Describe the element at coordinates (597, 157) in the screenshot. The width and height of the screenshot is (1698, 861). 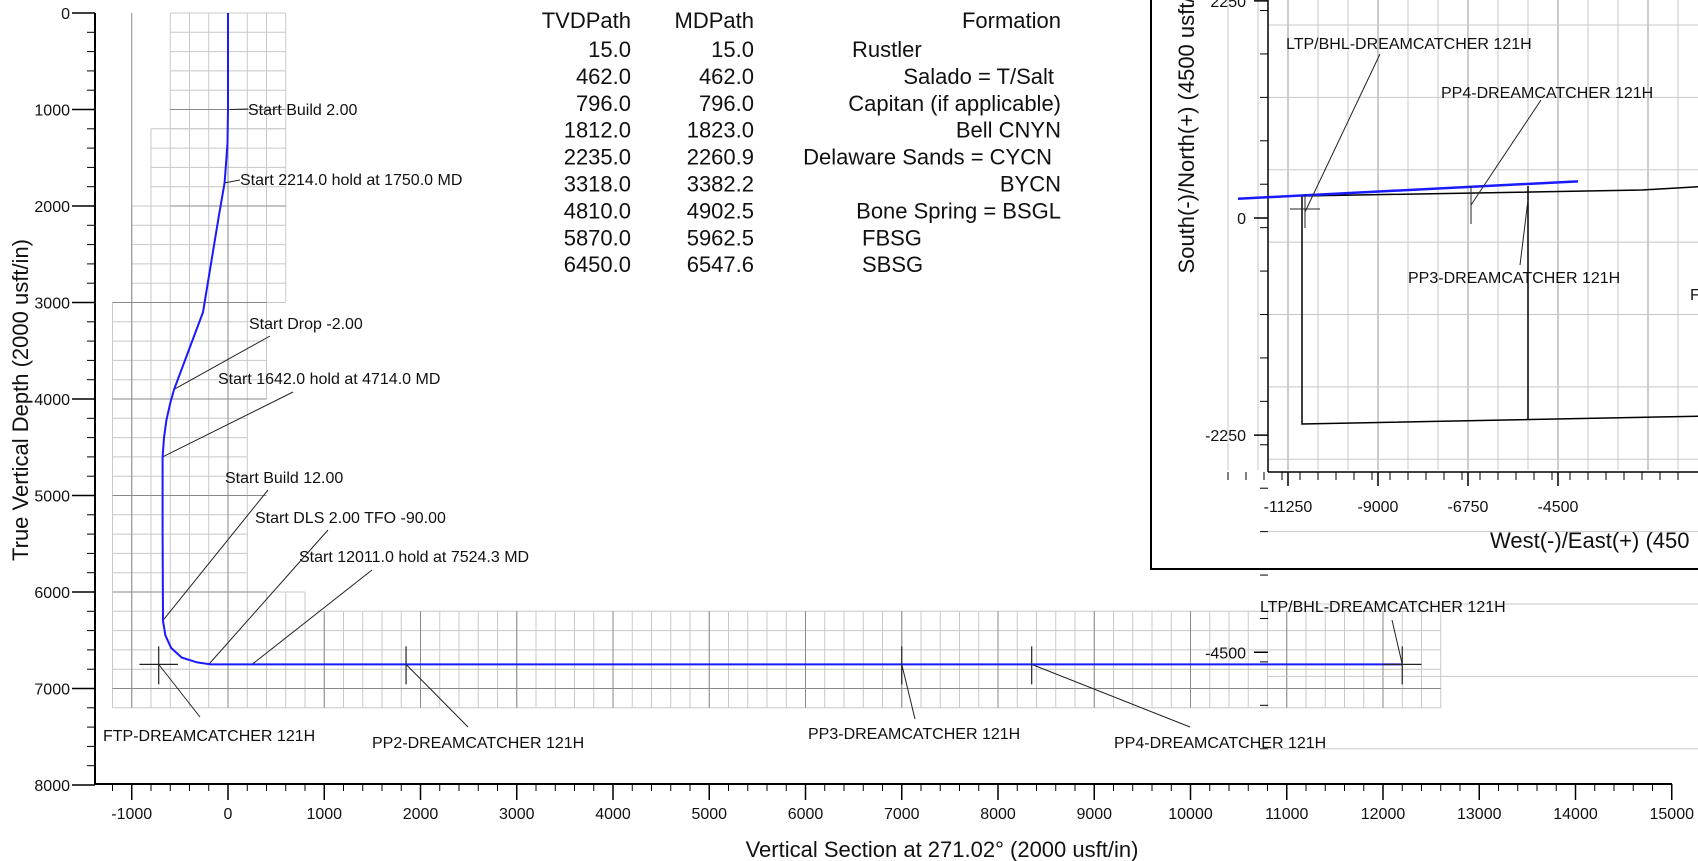
I see `table-cell-tvd: 2235.0` at that location.